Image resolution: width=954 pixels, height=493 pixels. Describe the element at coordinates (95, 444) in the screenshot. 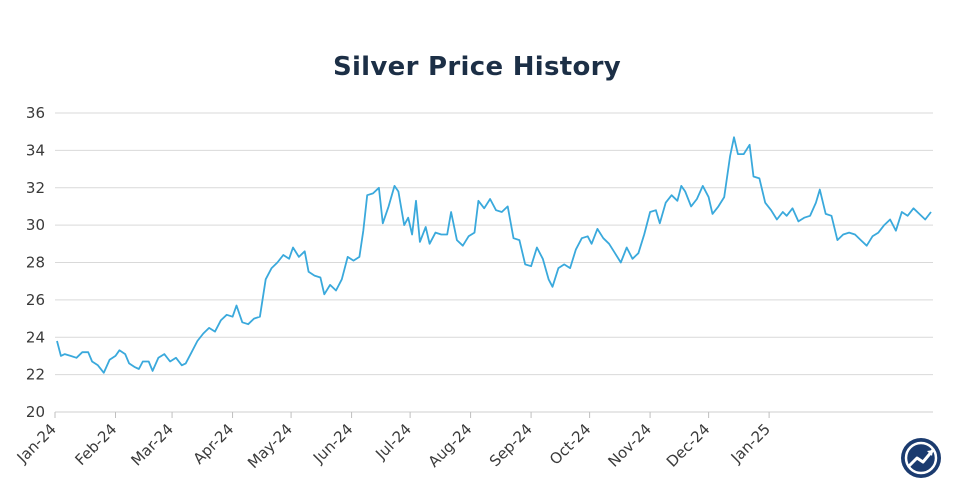

I see `x-tick-label: Feb-24` at that location.